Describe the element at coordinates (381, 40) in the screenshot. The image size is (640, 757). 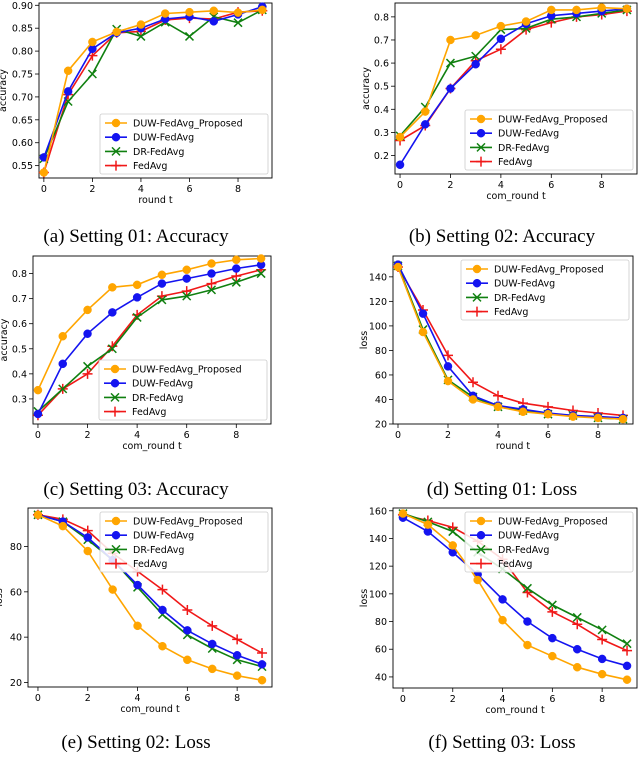
I see `y-tick-label: 0.7` at that location.